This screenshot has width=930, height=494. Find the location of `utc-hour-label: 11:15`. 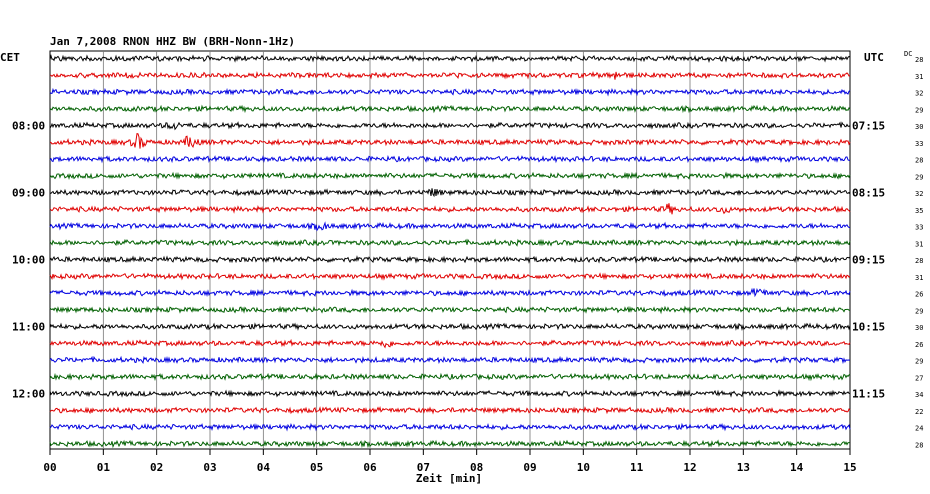

utc-hour-label: 11:15 is located at coordinates (868, 394).